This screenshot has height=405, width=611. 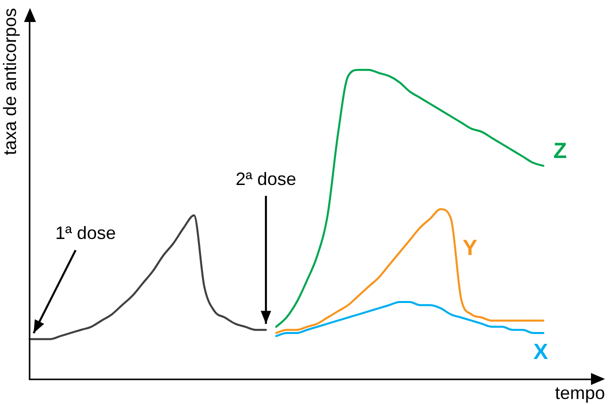 I want to click on series-label: Z, so click(x=560, y=150).